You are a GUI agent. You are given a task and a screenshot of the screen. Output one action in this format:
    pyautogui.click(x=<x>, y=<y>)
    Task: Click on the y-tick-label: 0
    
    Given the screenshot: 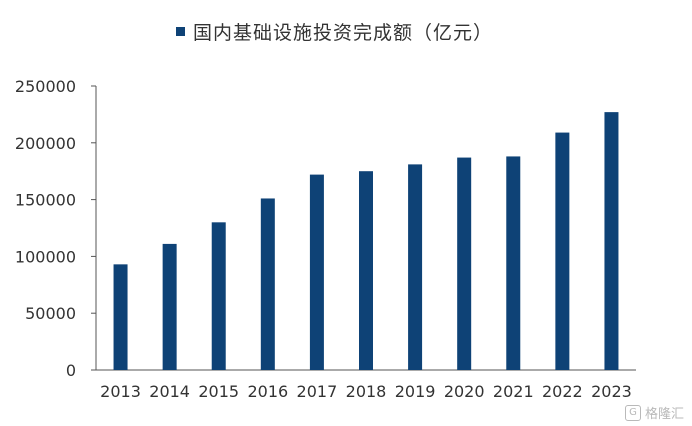 What is the action you would take?
    pyautogui.click(x=71, y=370)
    